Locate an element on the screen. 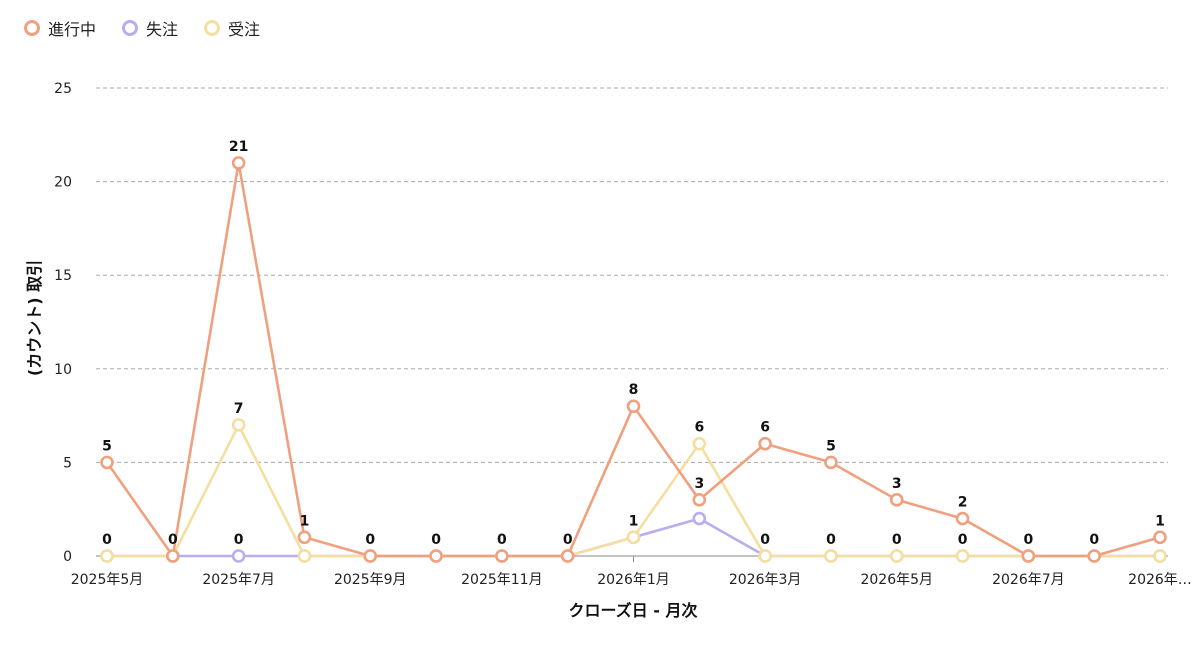 Image resolution: width=1200 pixels, height=648 pixels. legend: 進行中 失注 受注 is located at coordinates (142, 28).